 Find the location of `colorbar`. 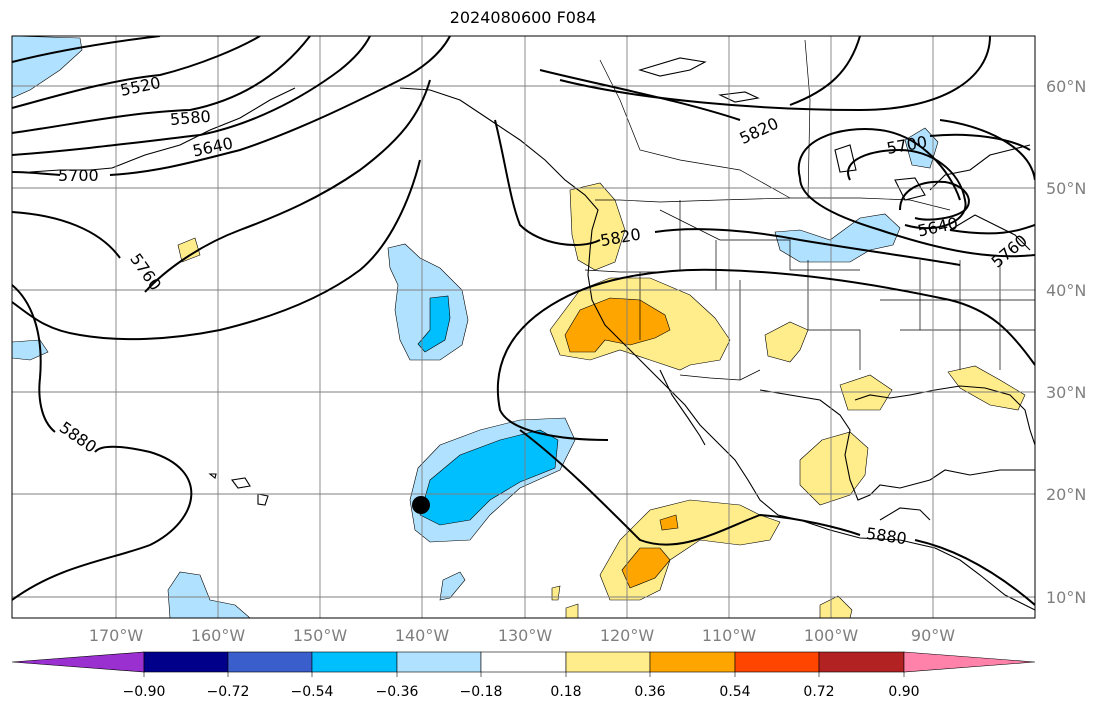

colorbar is located at coordinates (523, 664).